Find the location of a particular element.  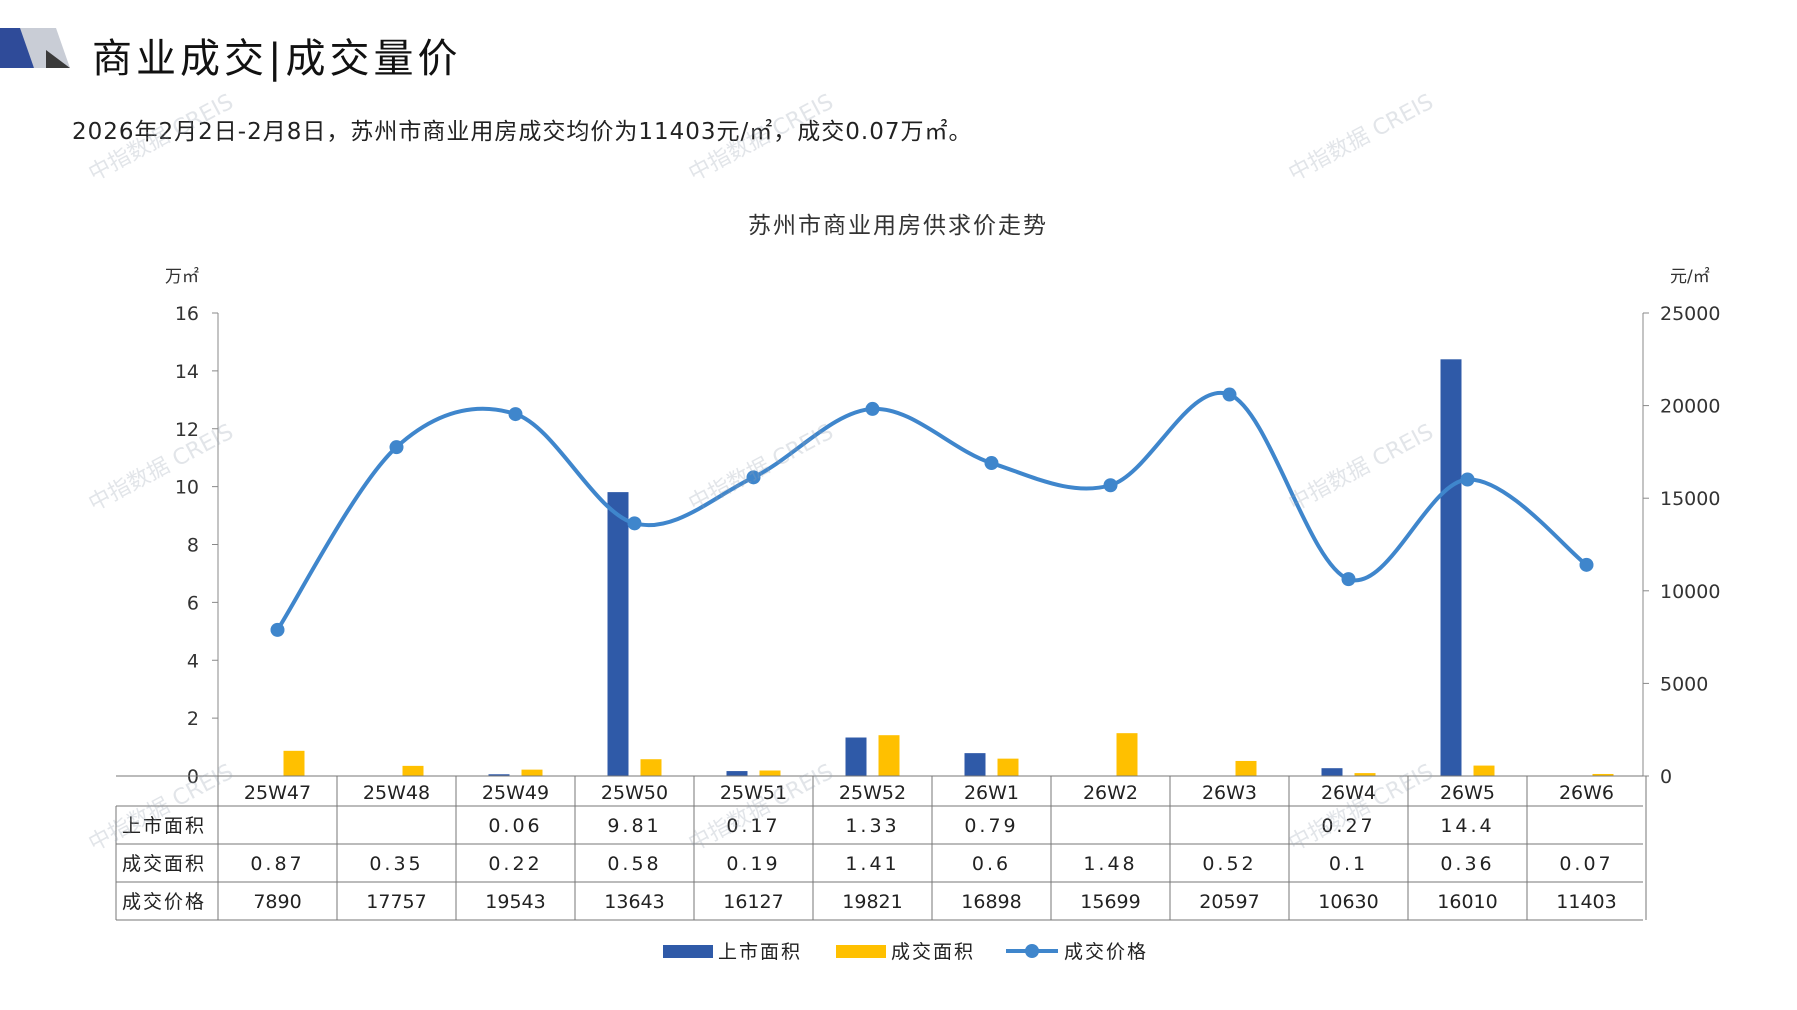

table-cell-value: 19821 is located at coordinates (872, 902).